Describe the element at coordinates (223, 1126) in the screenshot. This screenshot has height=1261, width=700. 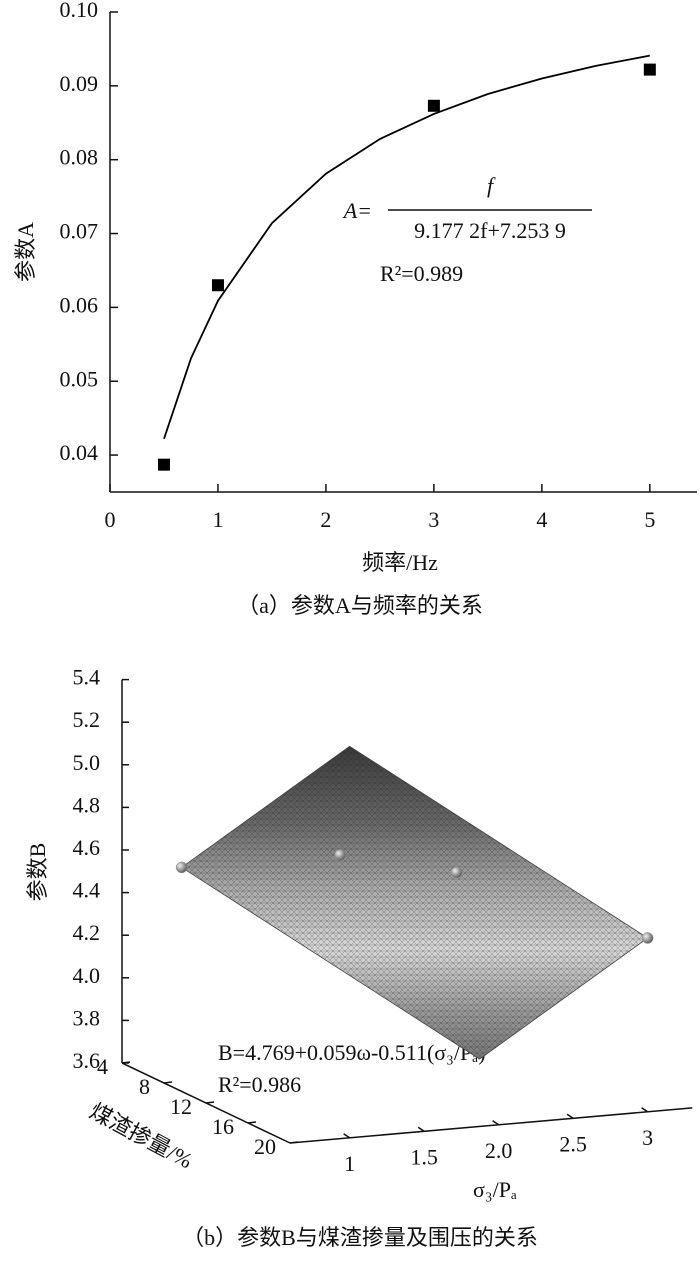
I see `x-tick-label: 16` at that location.